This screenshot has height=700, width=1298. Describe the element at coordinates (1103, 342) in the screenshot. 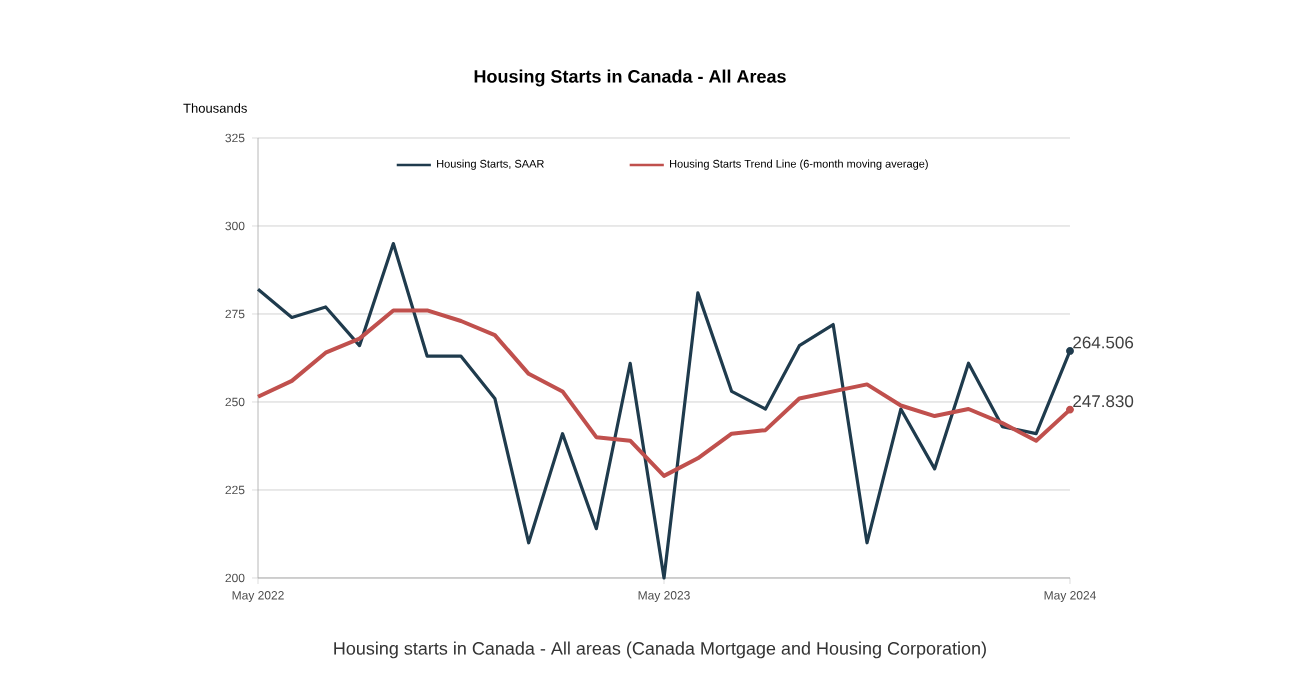

I see `data-label: 264.506` at that location.